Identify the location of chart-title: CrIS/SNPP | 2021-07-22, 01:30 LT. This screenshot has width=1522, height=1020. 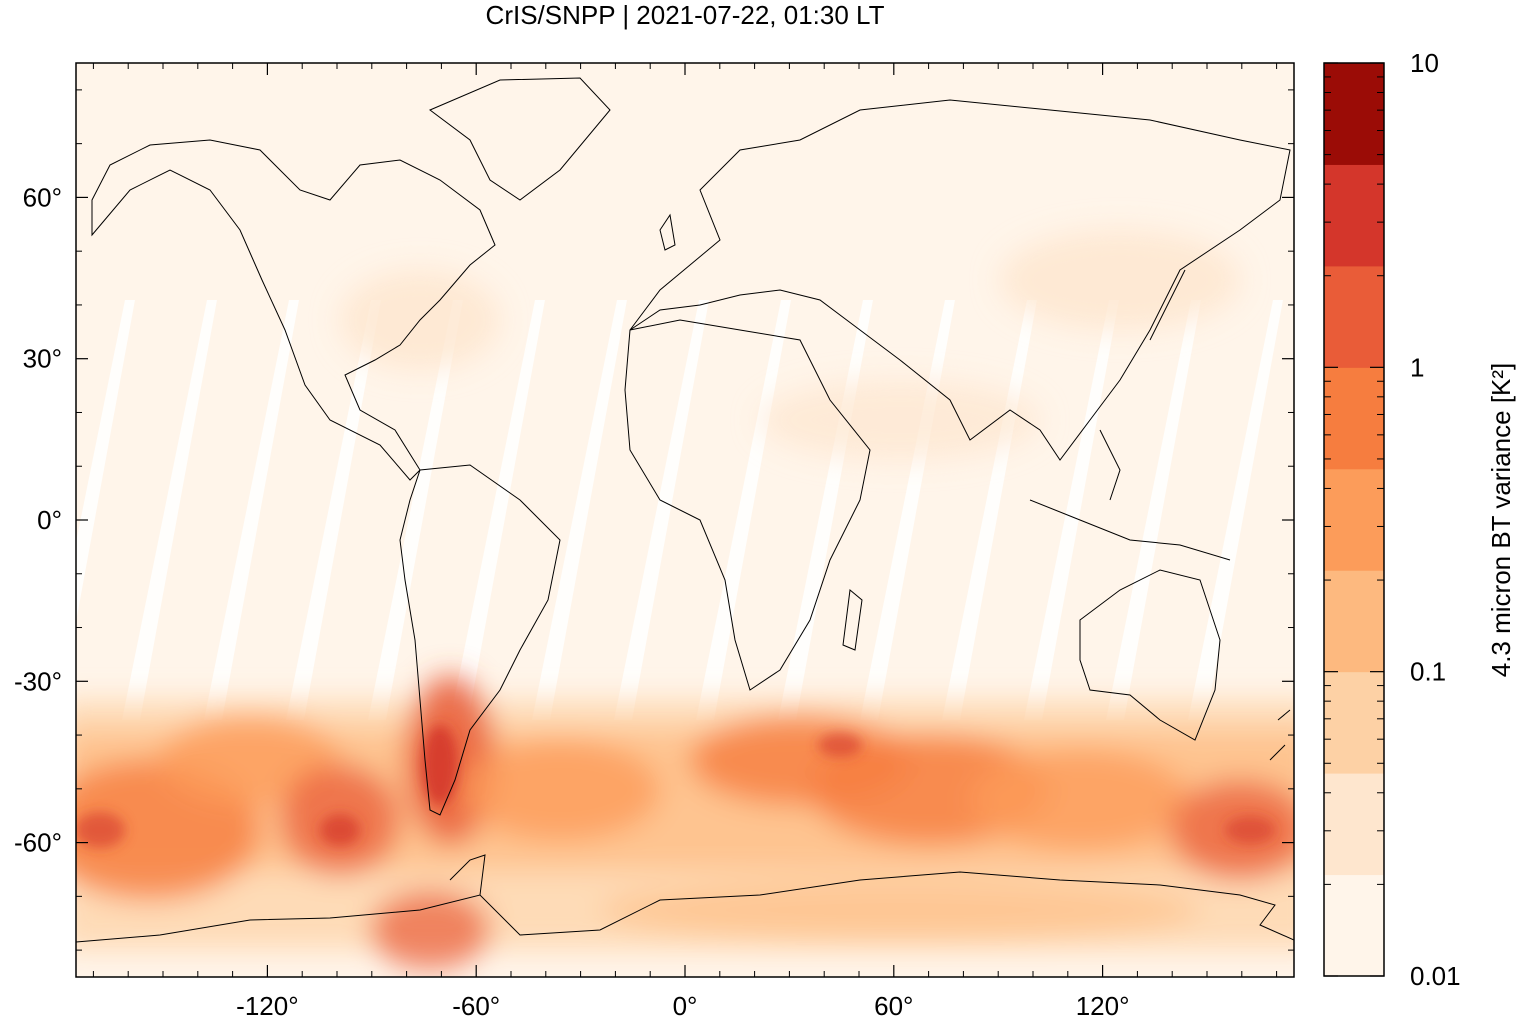
(685, 15).